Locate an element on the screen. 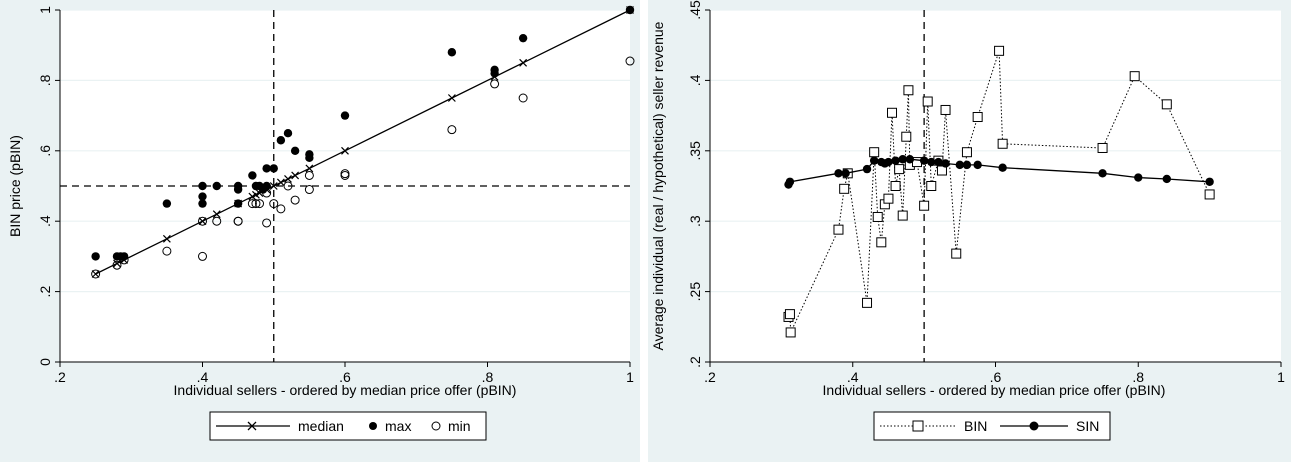 The image size is (1291, 462). right-x-tick-label: 1 is located at coordinates (1281, 377).